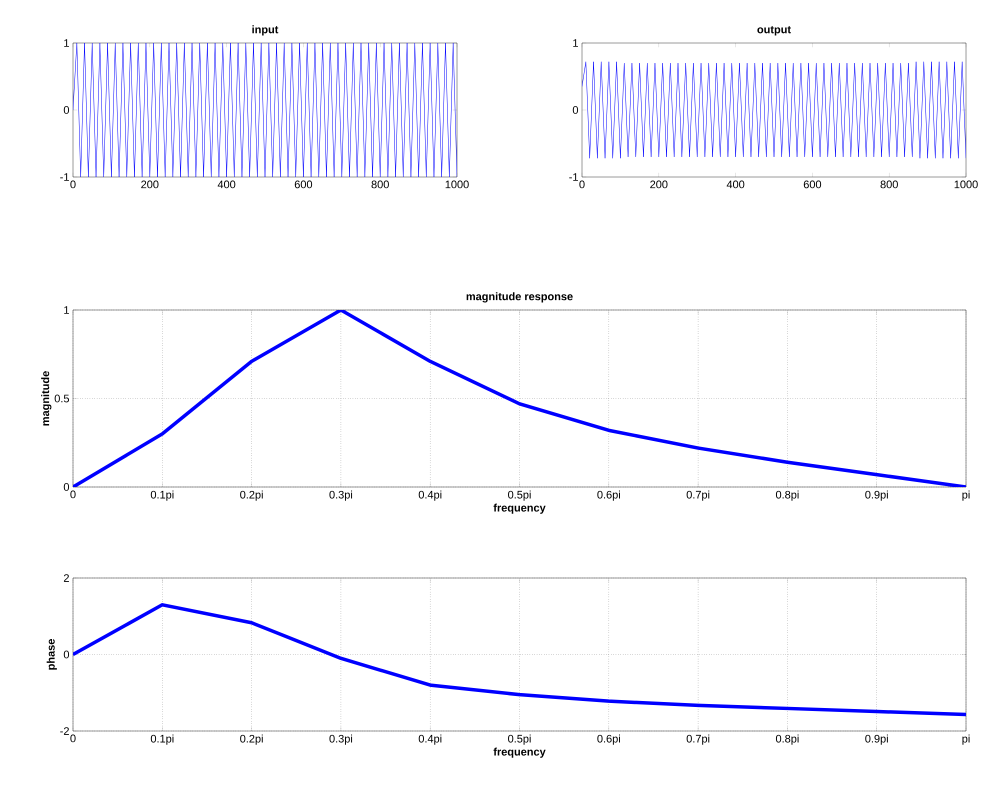 The width and height of the screenshot is (991, 803). Describe the element at coordinates (51, 654) in the screenshot. I see `y-axis-title: phase` at that location.